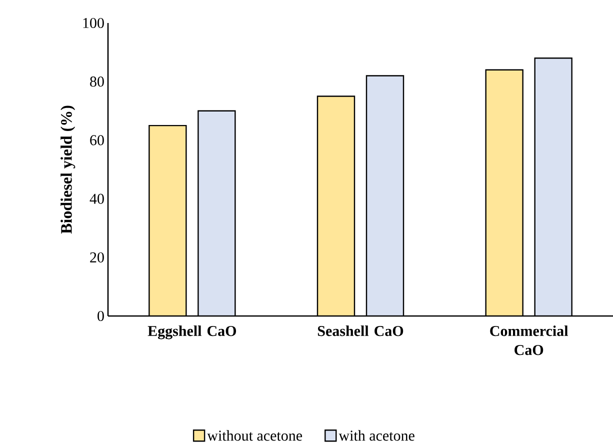 Image resolution: width=613 pixels, height=448 pixels. What do you see at coordinates (254, 435) in the screenshot?
I see `legend-label: without acetone` at bounding box center [254, 435].